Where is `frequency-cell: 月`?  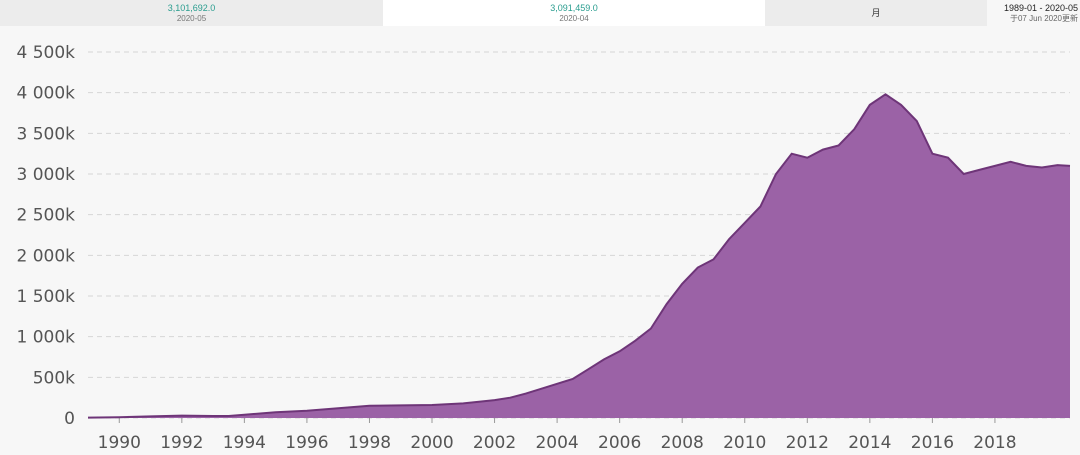 frequency-cell: 月 is located at coordinates (876, 13).